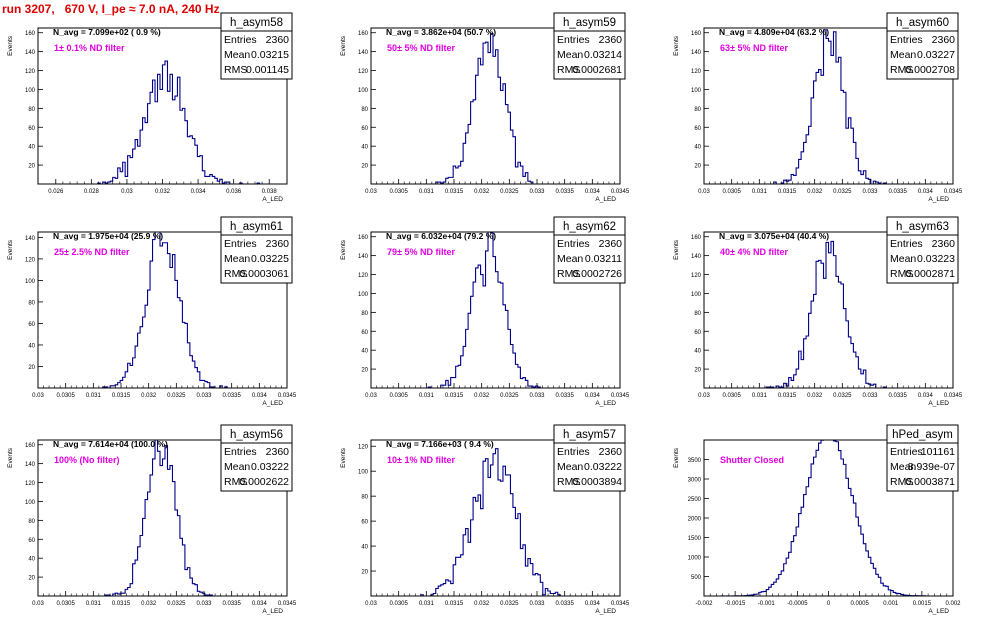  What do you see at coordinates (363, 91) in the screenshot?
I see `y-tick-label: 100` at bounding box center [363, 91].